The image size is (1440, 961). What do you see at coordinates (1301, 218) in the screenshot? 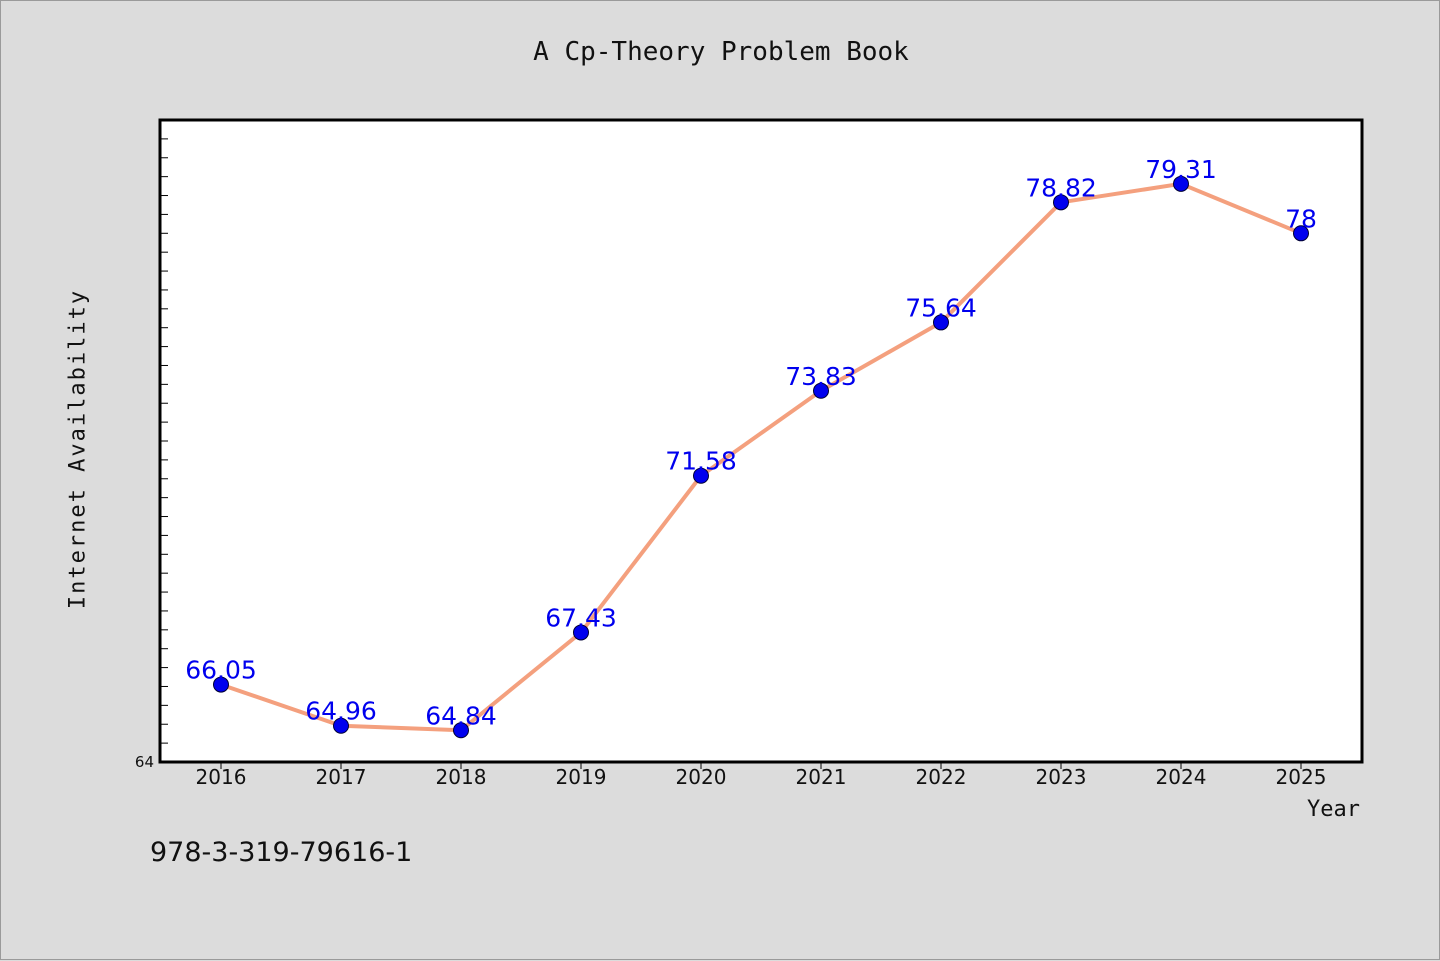
I see `data-label: 78` at bounding box center [1301, 218].